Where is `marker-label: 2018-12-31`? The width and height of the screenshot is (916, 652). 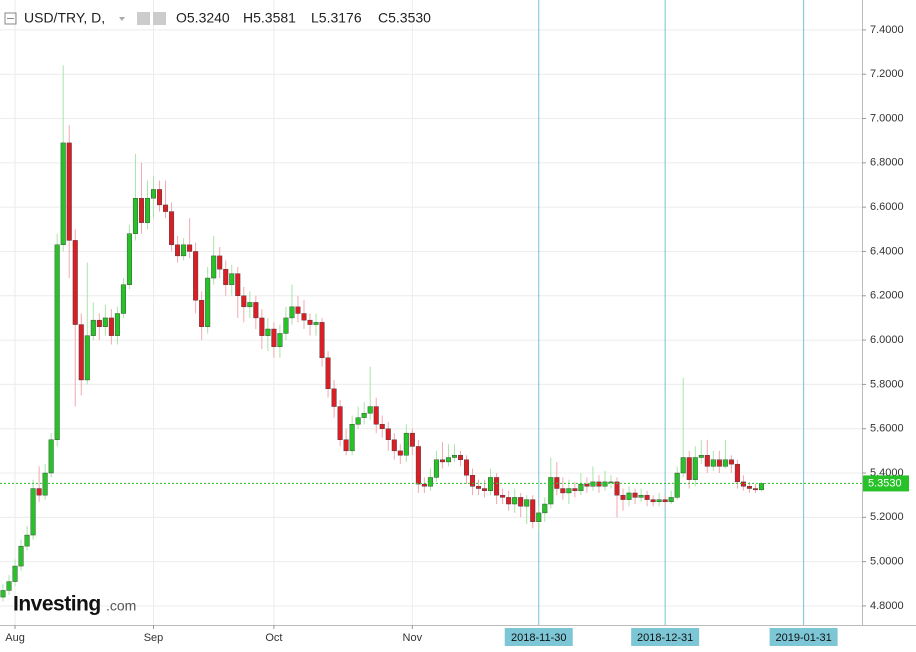
marker-label: 2018-12-31 is located at coordinates (665, 638).